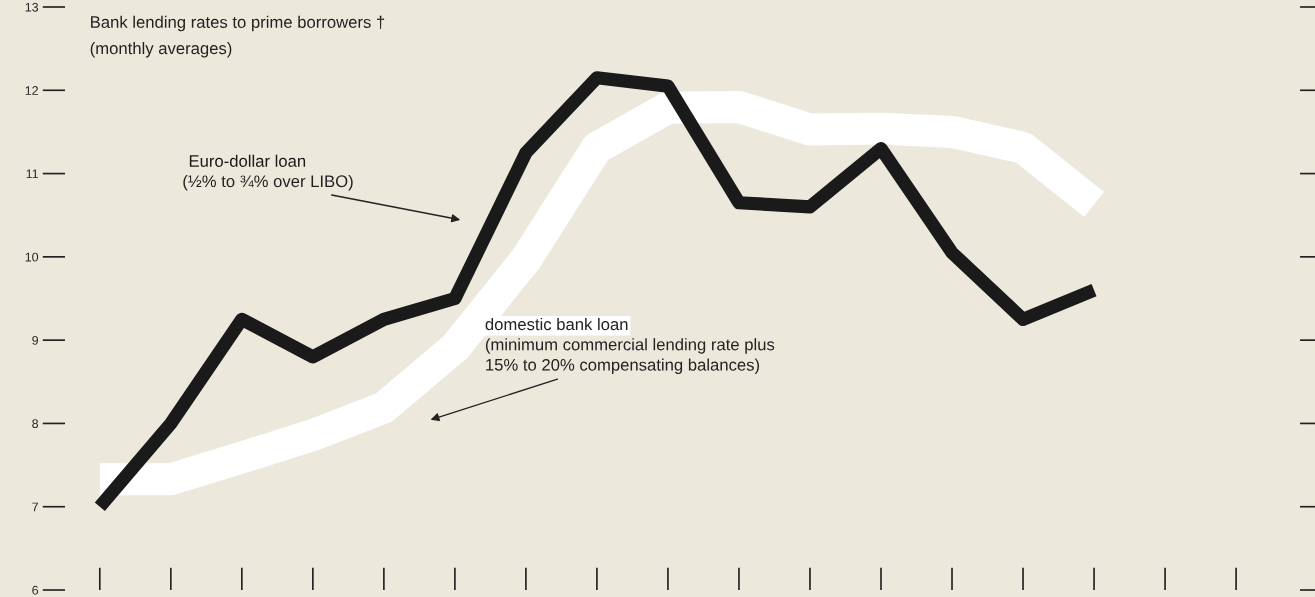  What do you see at coordinates (556, 324) in the screenshot?
I see `series-label: domestic bank loan` at bounding box center [556, 324].